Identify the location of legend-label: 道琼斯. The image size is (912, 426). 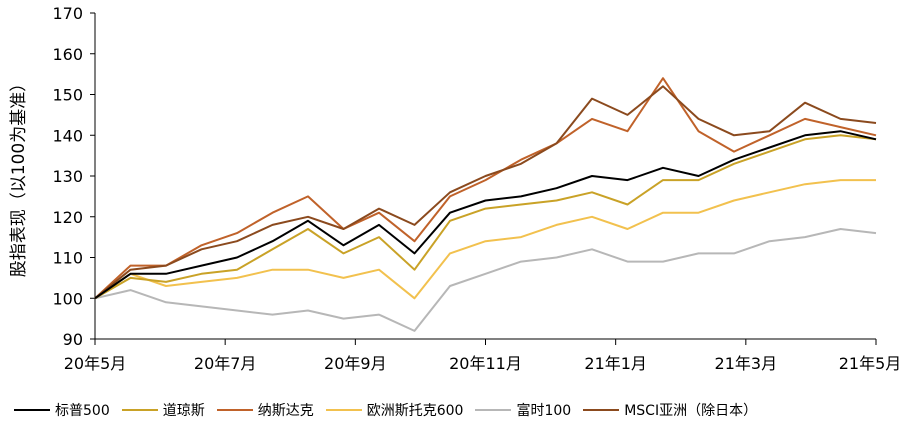
(183, 411).